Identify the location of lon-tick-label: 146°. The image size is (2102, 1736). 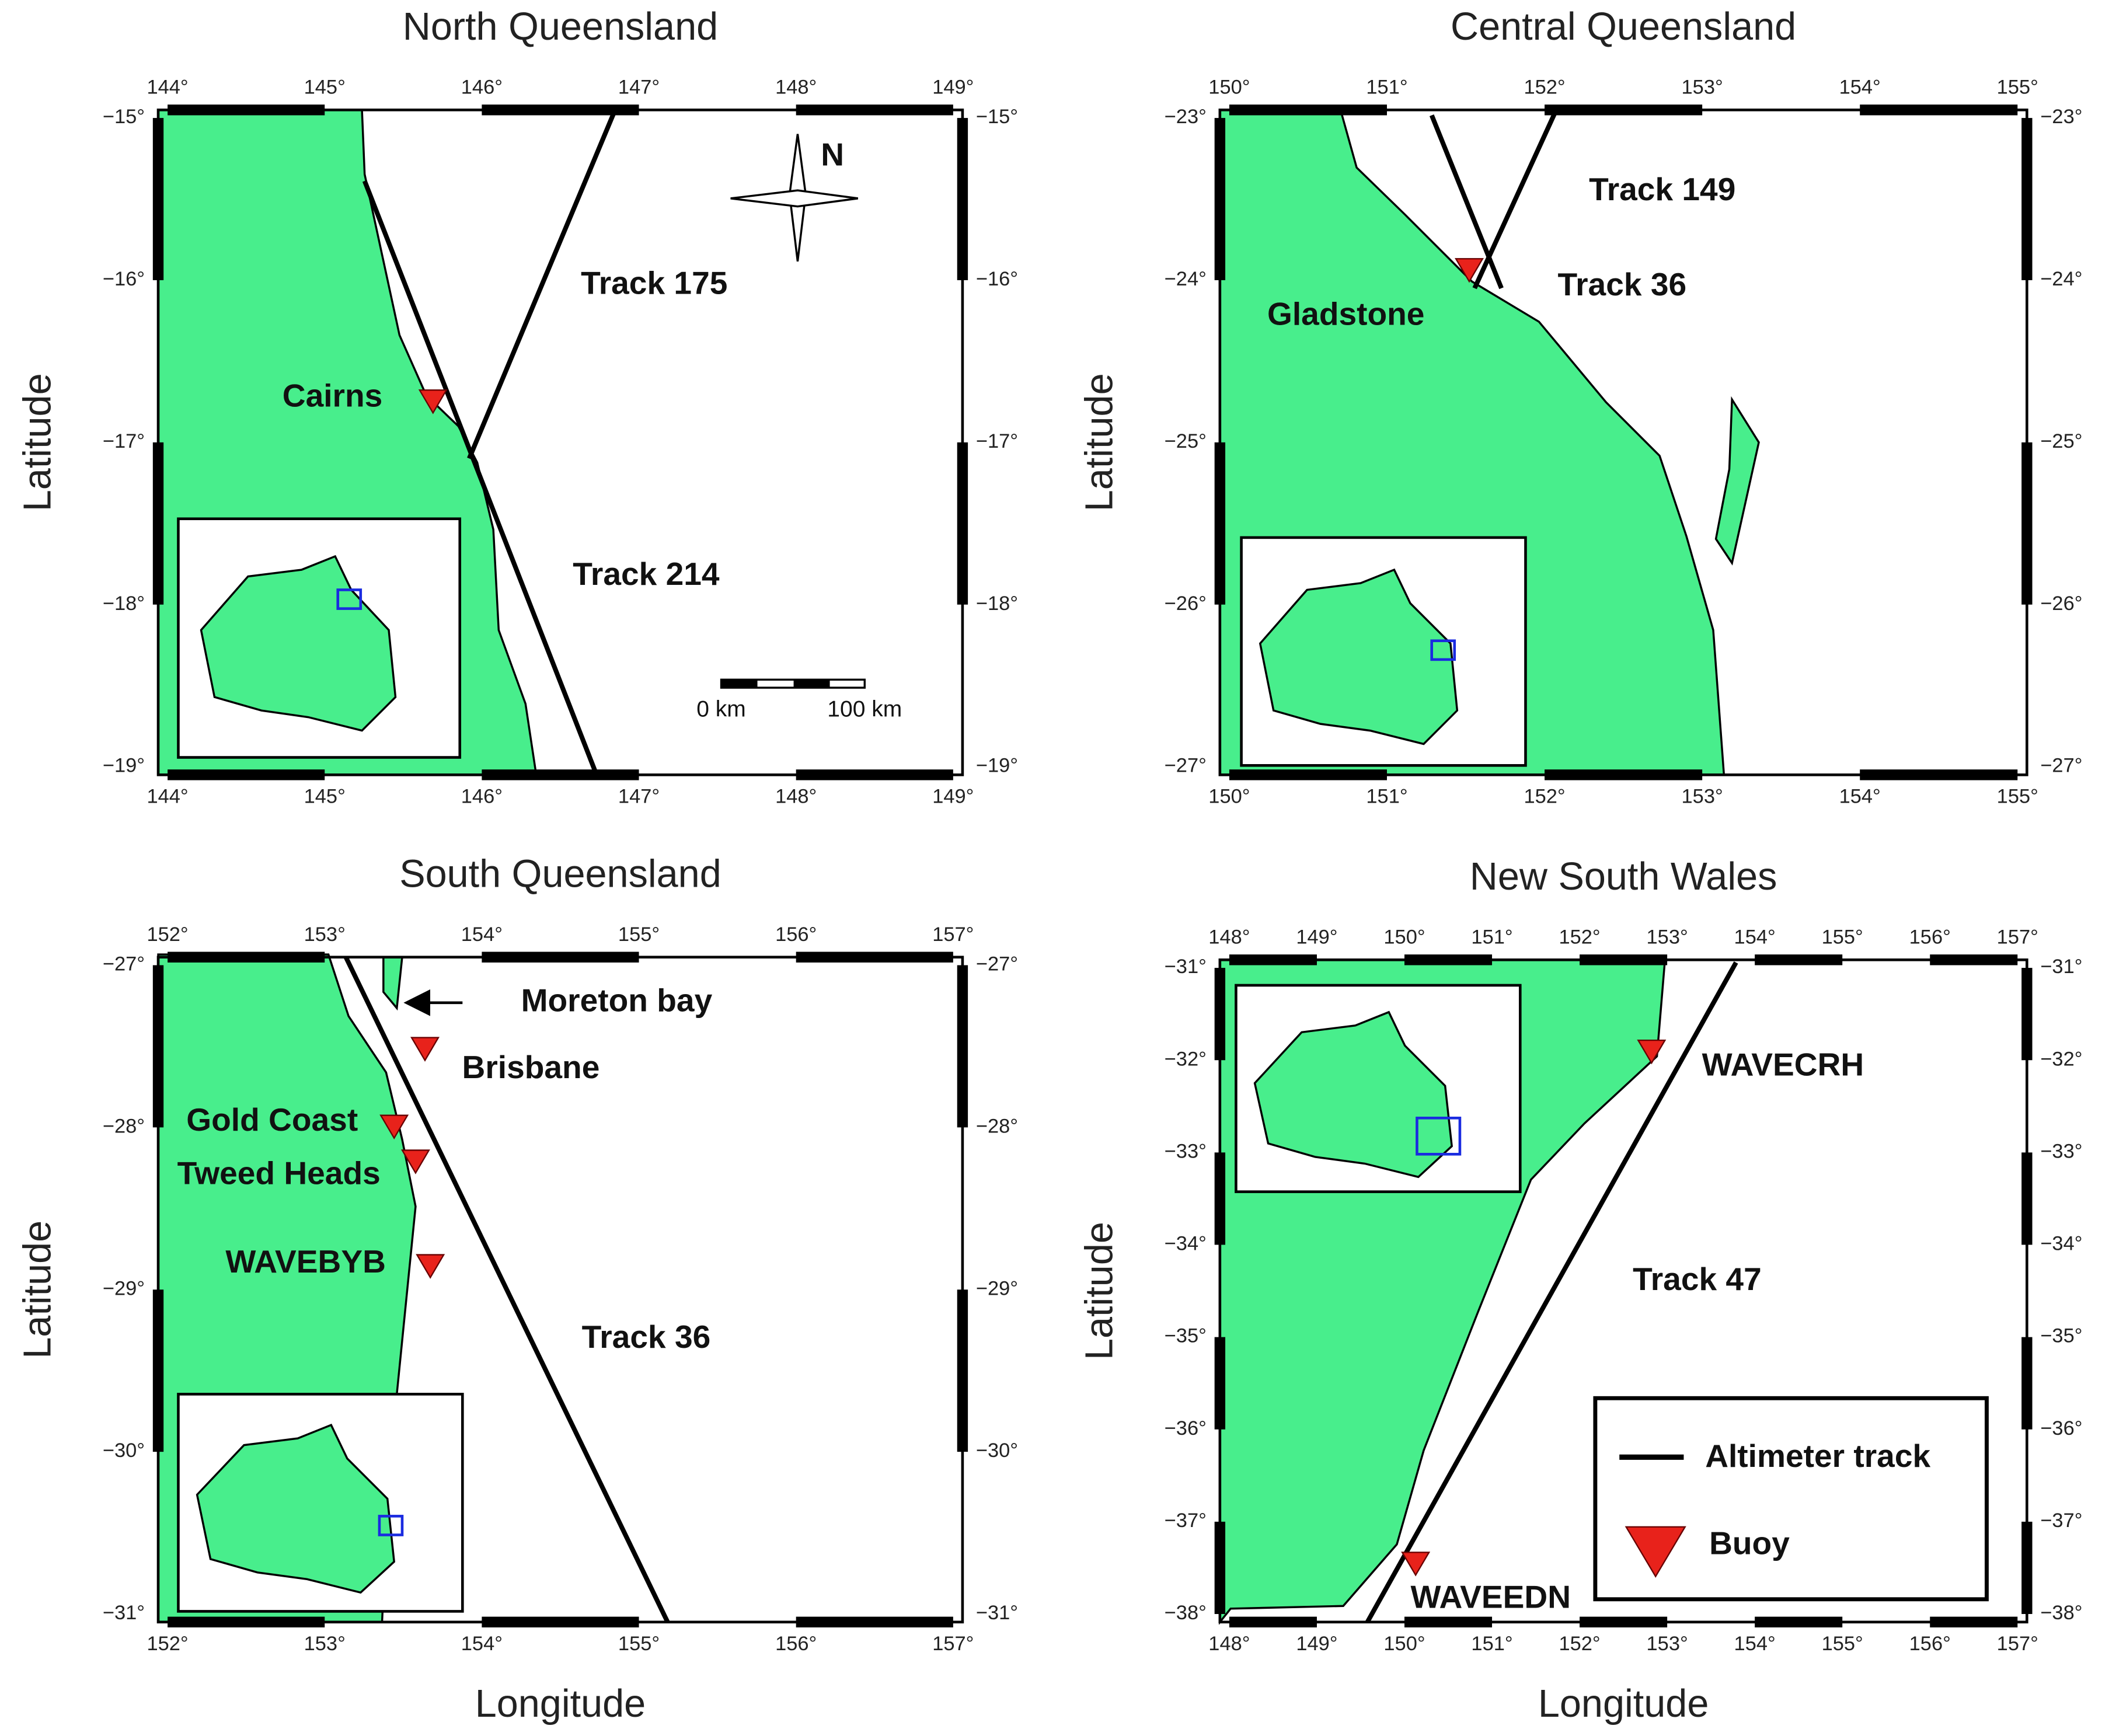
(482, 87).